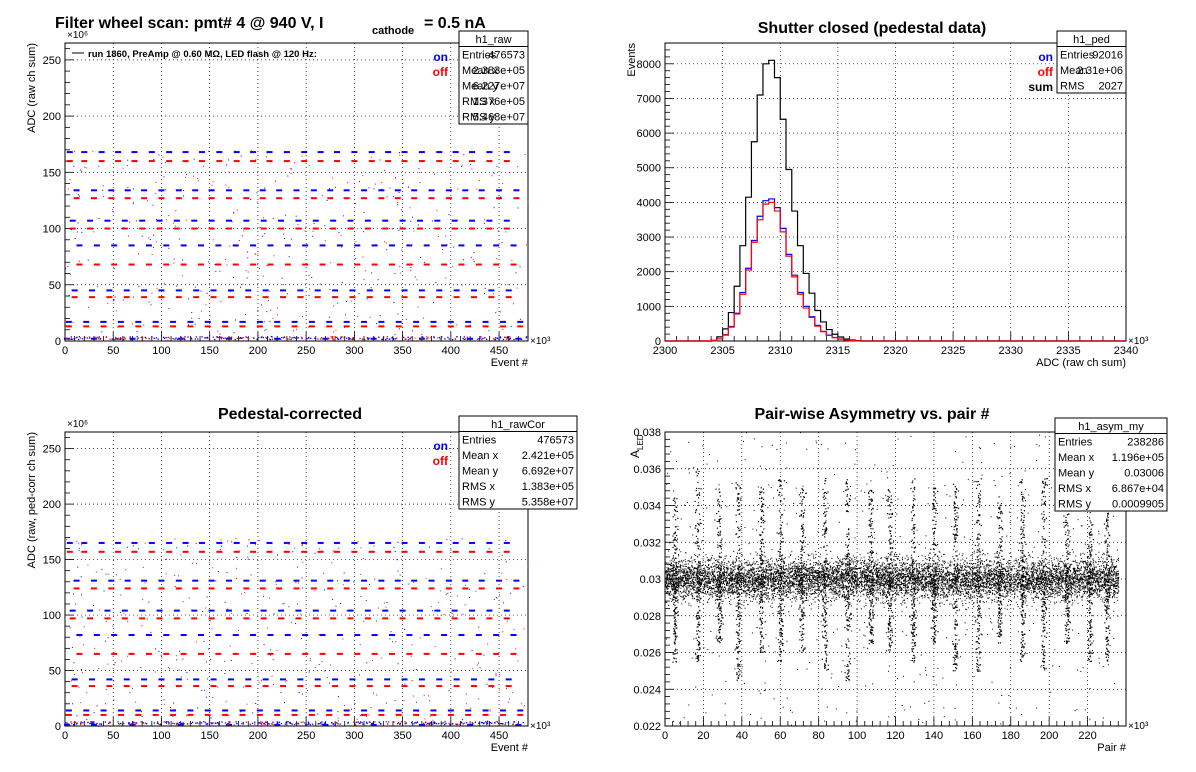  I want to click on y-tick-label: 0.024, so click(647, 690).